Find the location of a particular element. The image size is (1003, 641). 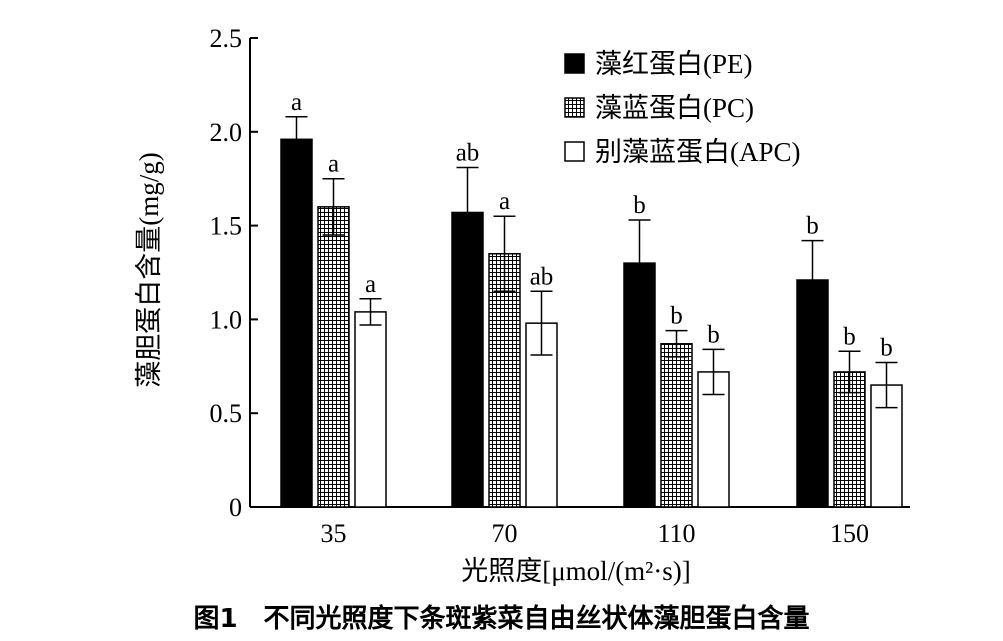

x-tick-label: 35 is located at coordinates (334, 533).